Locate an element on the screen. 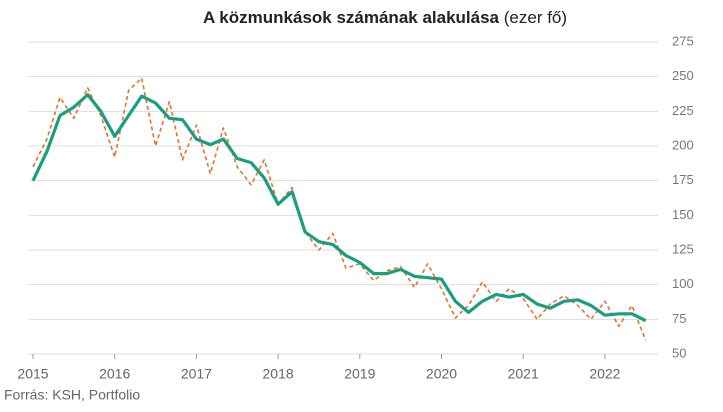 This screenshot has height=412, width=723. y-tick-label: 275 is located at coordinates (683, 40).